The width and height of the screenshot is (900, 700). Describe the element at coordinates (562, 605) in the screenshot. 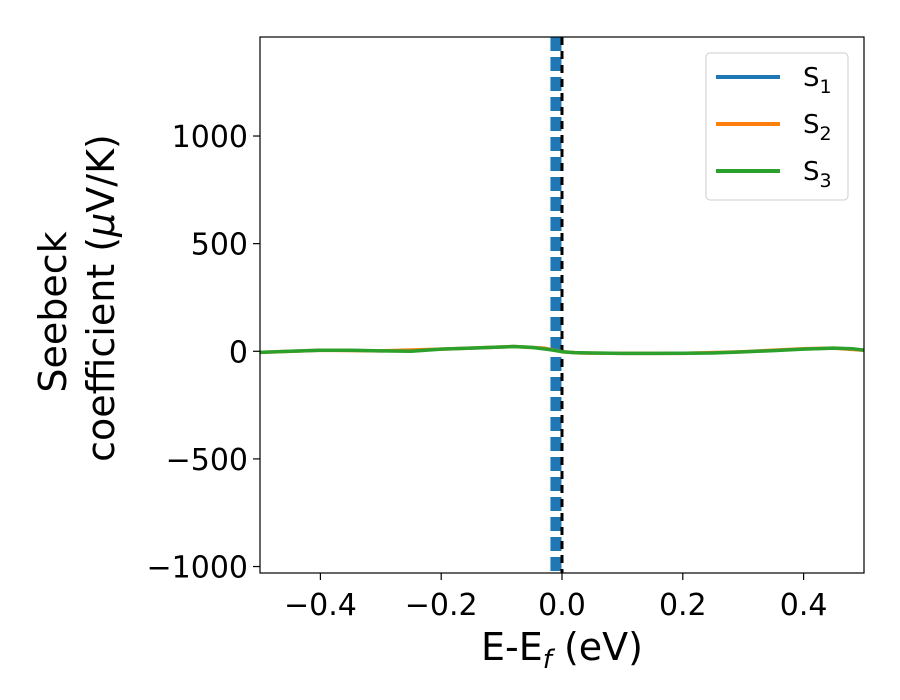

I see `x-tick-label: 0.0` at that location.